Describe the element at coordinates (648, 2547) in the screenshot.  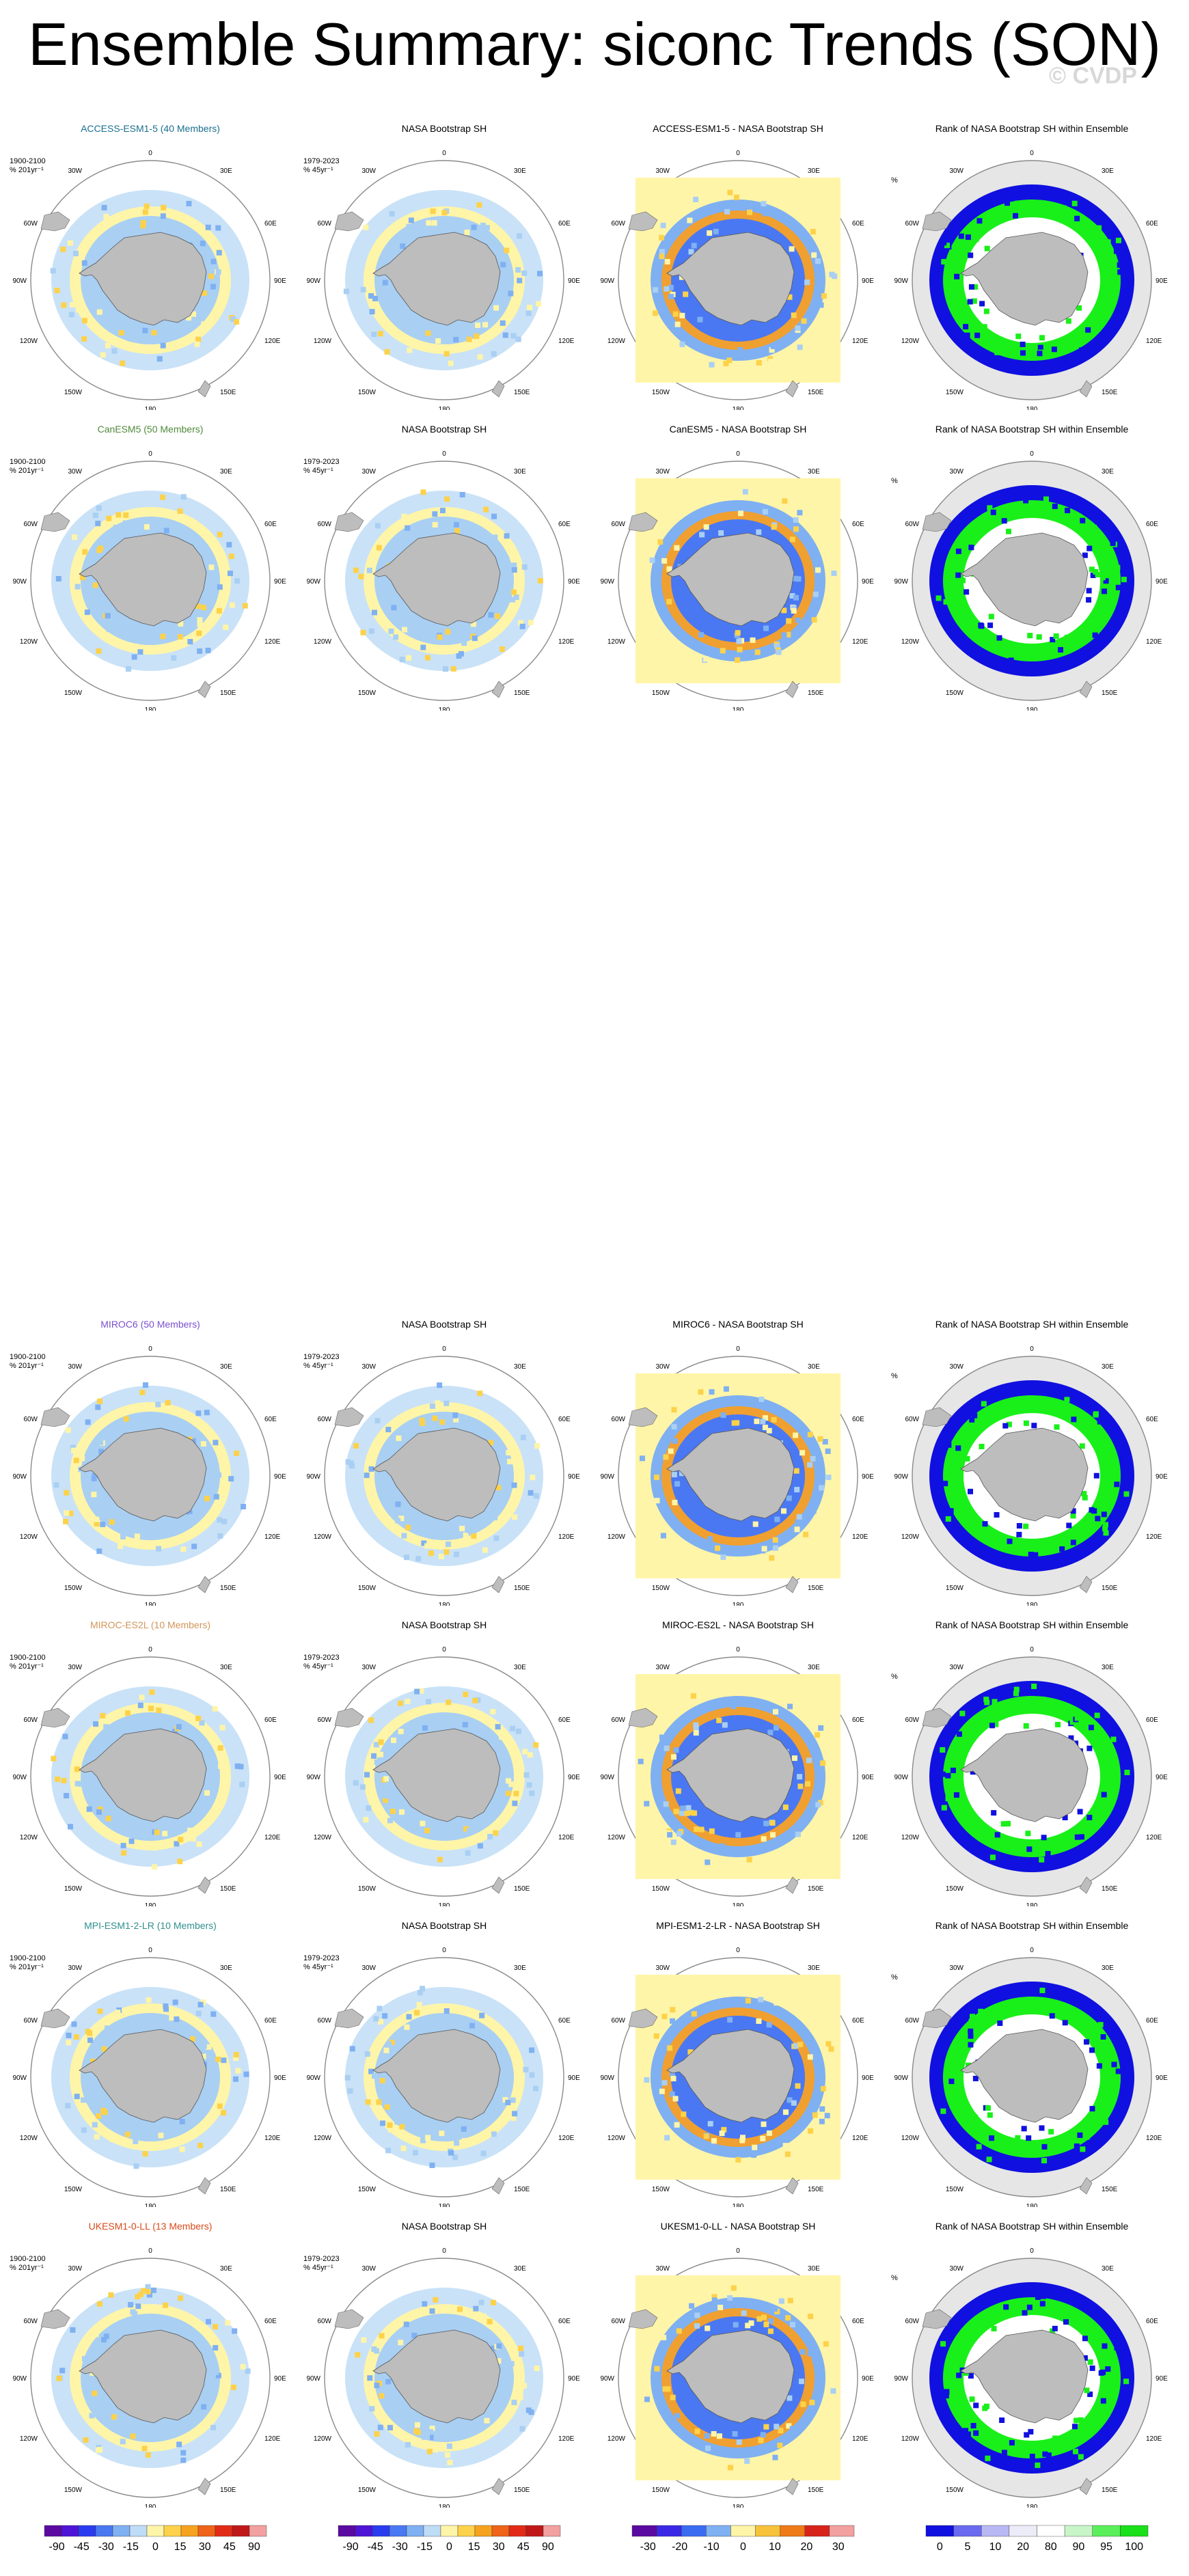
I see `colorbar-tick-label: -30` at that location.